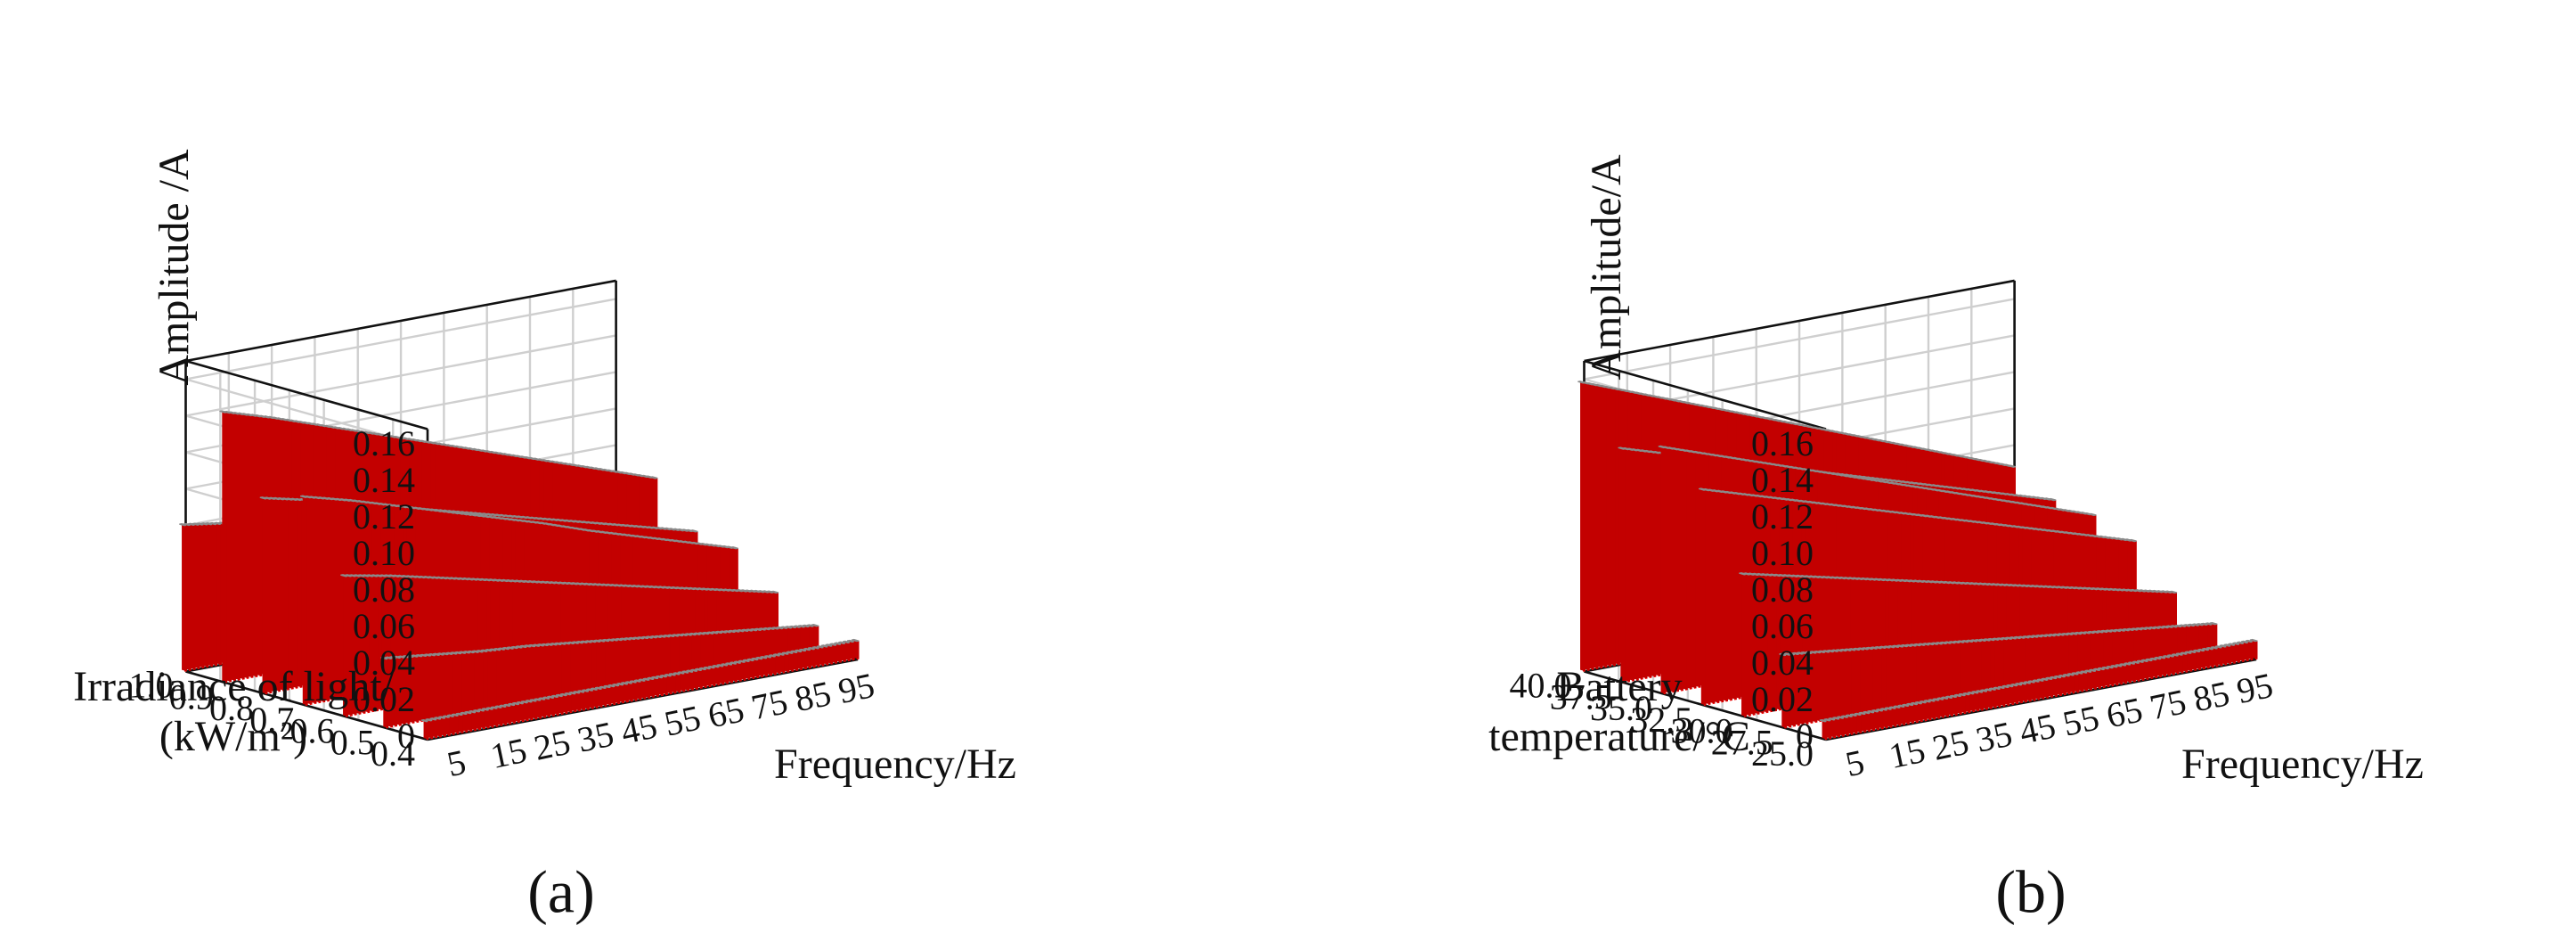 This screenshot has height=950, width=2576. Describe the element at coordinates (519, 575) in the screenshot. I see `bars` at that location.